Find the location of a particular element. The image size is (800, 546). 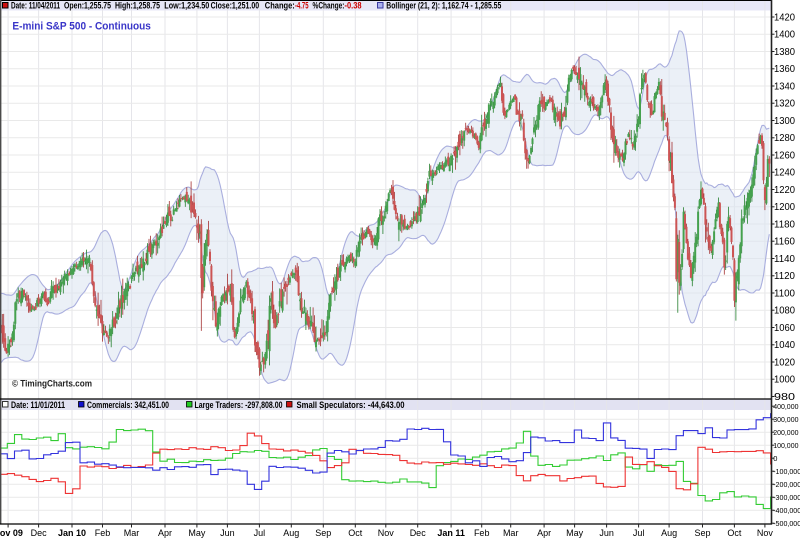

svg-text: -500,000 is located at coordinates (786, 523).